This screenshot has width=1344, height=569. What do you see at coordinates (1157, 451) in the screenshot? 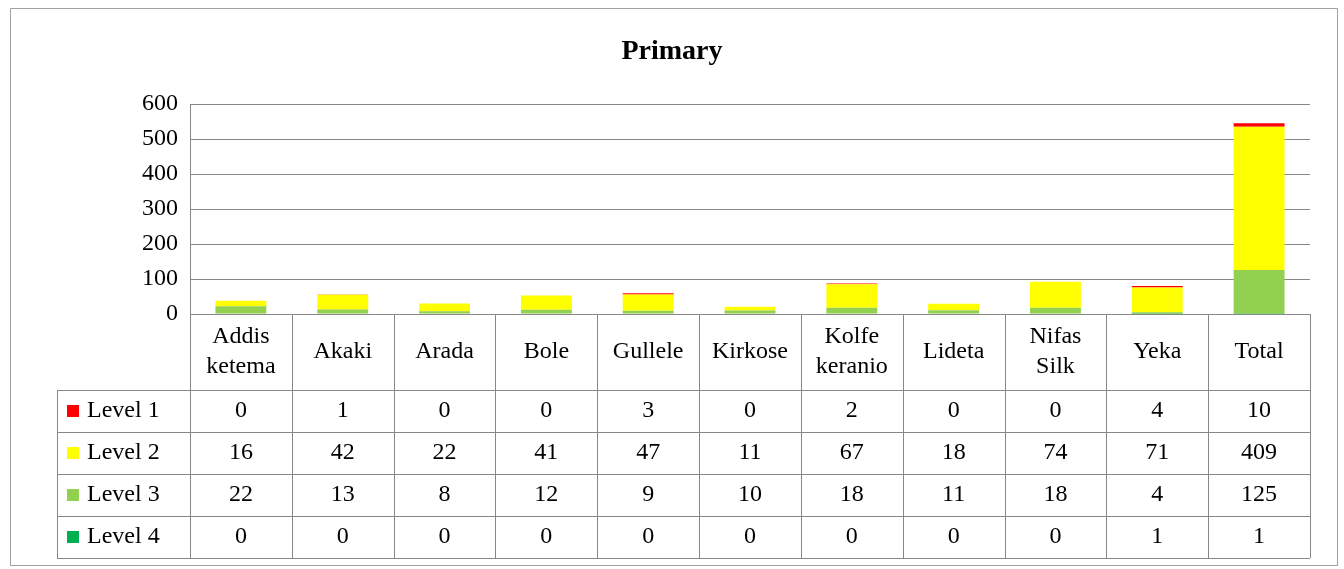
I see `data-label: 71` at bounding box center [1157, 451].